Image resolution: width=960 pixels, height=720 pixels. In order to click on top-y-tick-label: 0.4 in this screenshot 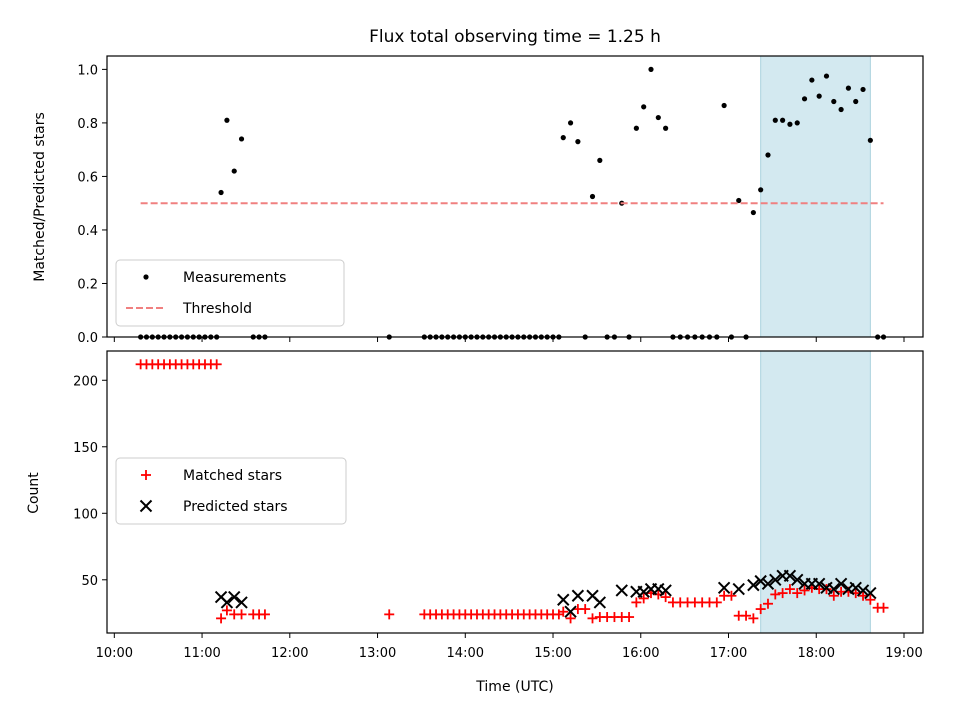, I will do `click(87, 231)`.